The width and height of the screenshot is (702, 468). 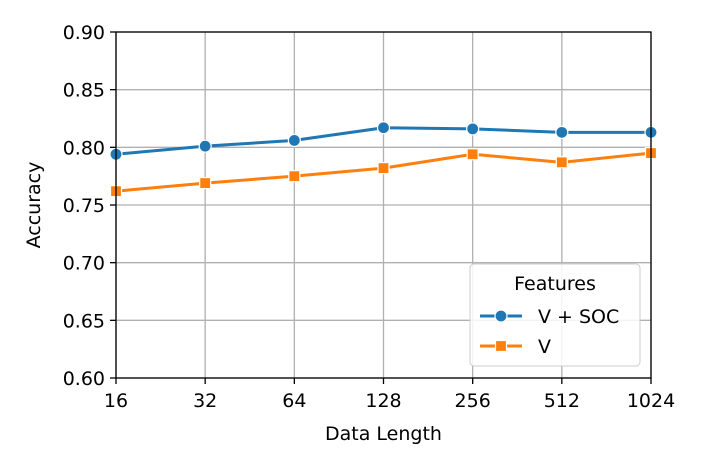 I want to click on y-tick-label: 0.80, so click(x=84, y=148).